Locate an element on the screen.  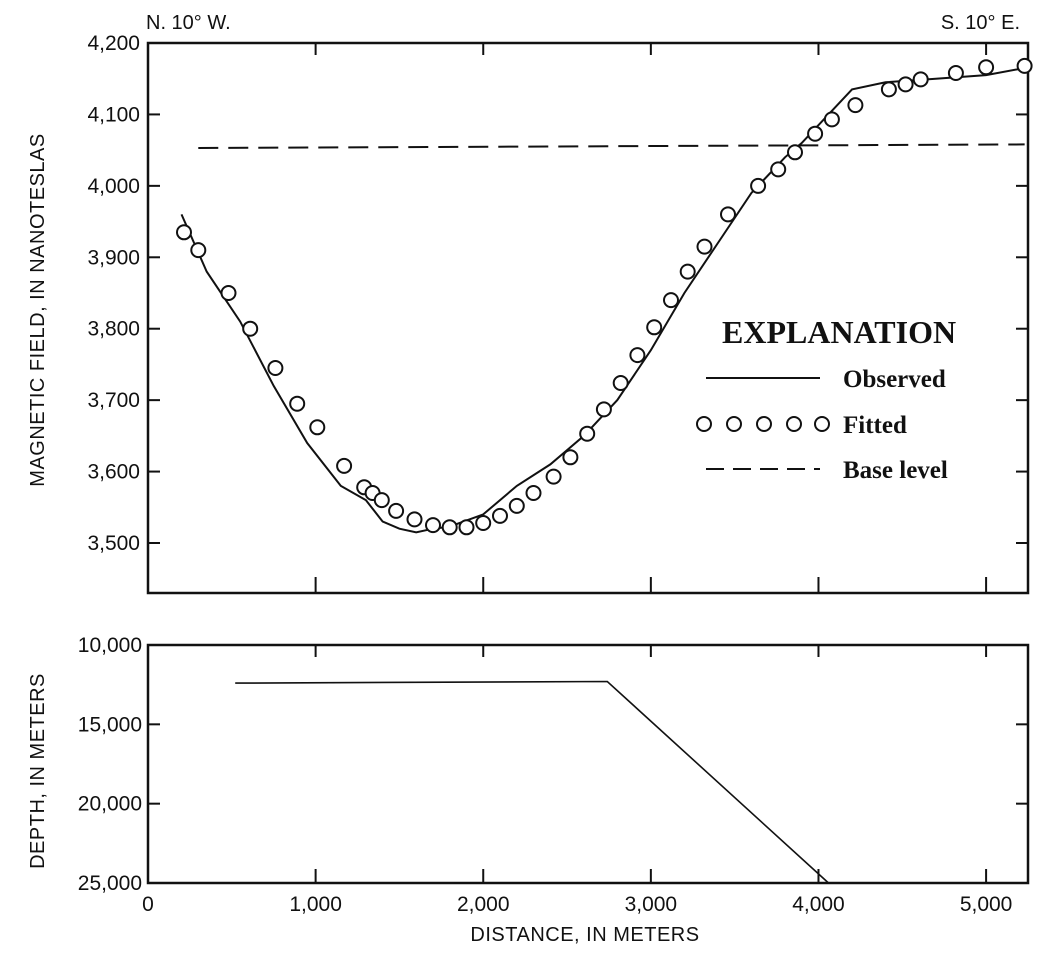
direction-right-label: S. 10° E. is located at coordinates (980, 23).